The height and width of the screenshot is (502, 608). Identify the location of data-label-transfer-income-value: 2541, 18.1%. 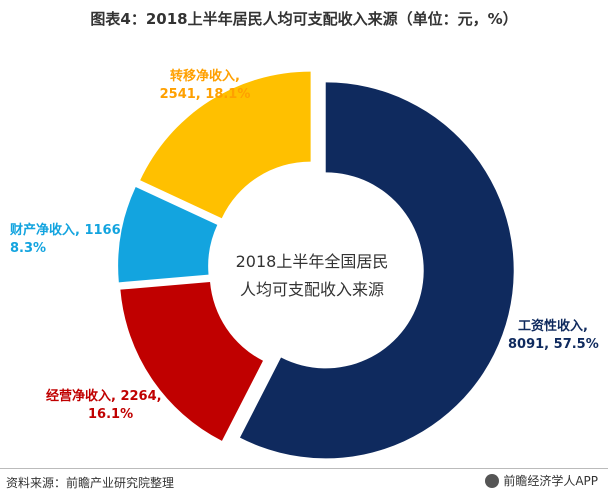
(205, 94).